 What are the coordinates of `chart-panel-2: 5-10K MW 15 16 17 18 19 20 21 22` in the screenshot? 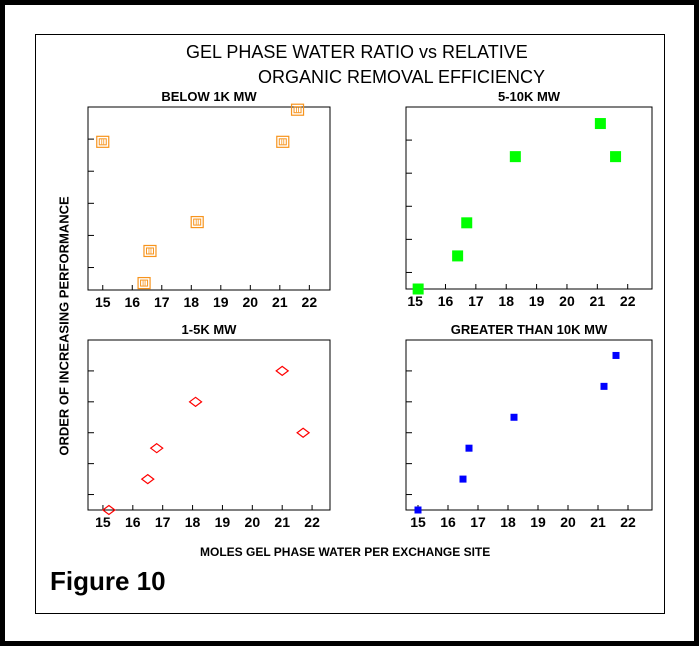 It's located at (529, 199).